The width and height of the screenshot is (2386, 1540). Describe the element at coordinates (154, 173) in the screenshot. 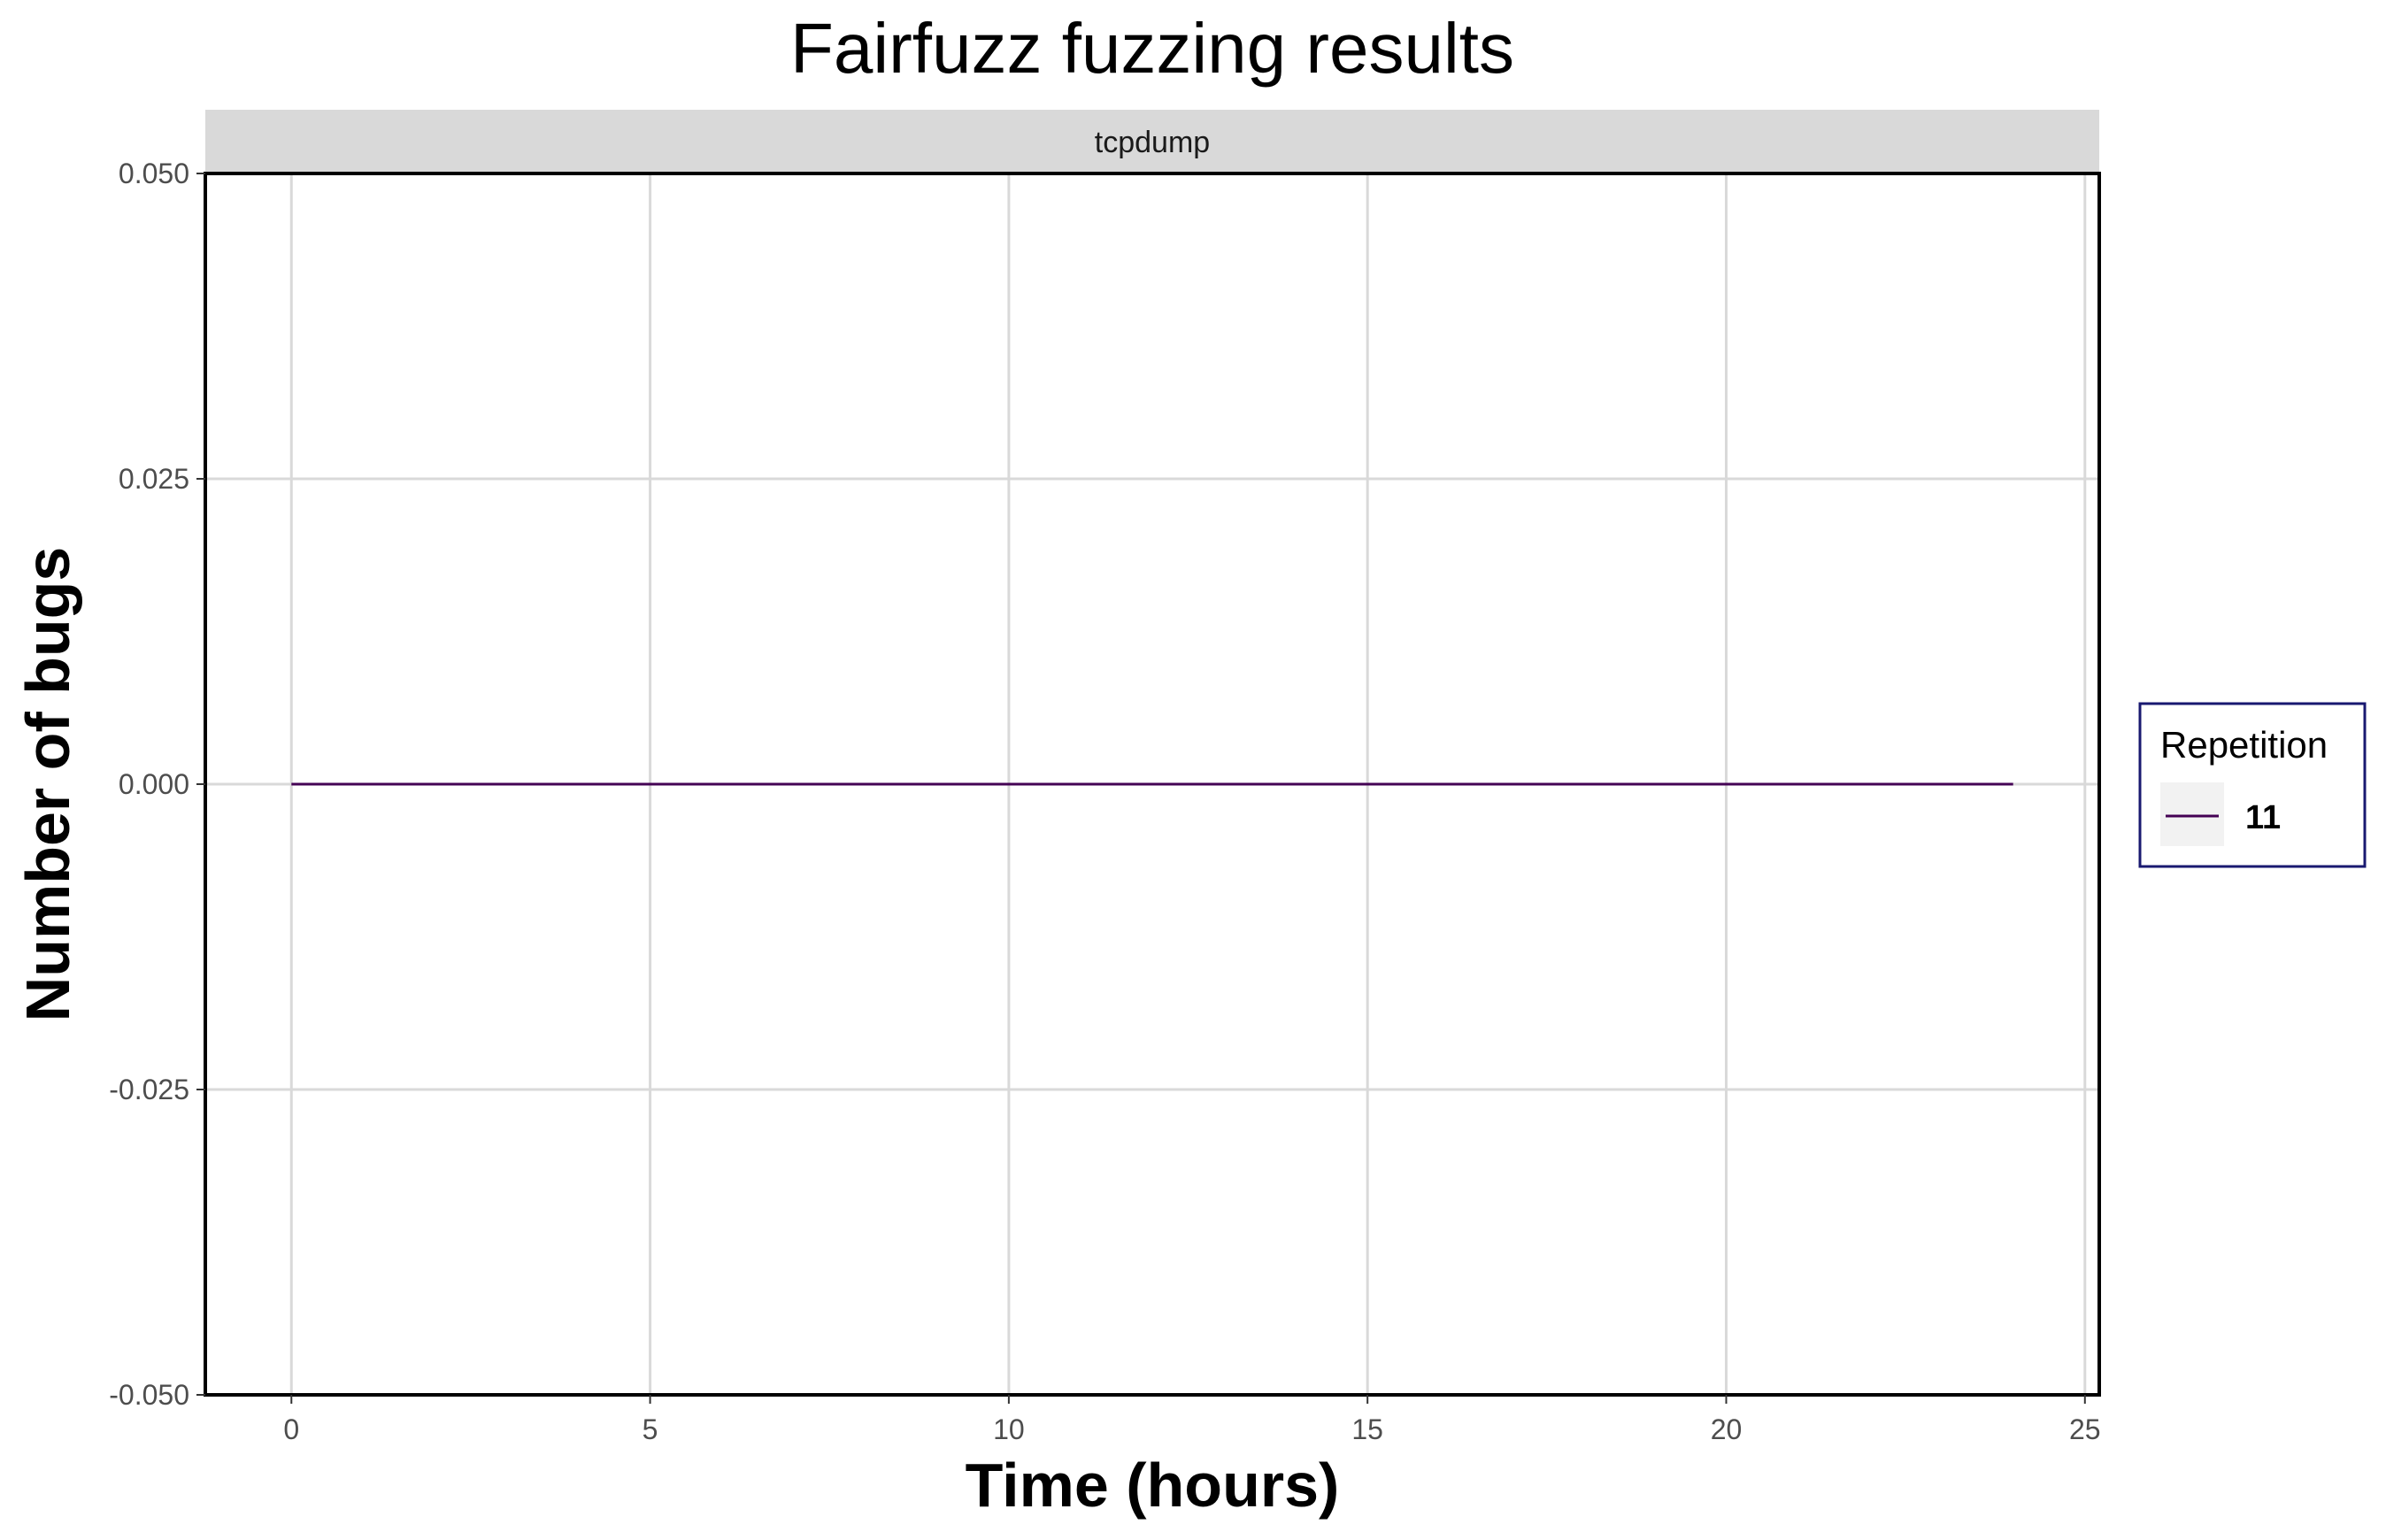

I see `y-tick-label-0.050: 0.050` at that location.